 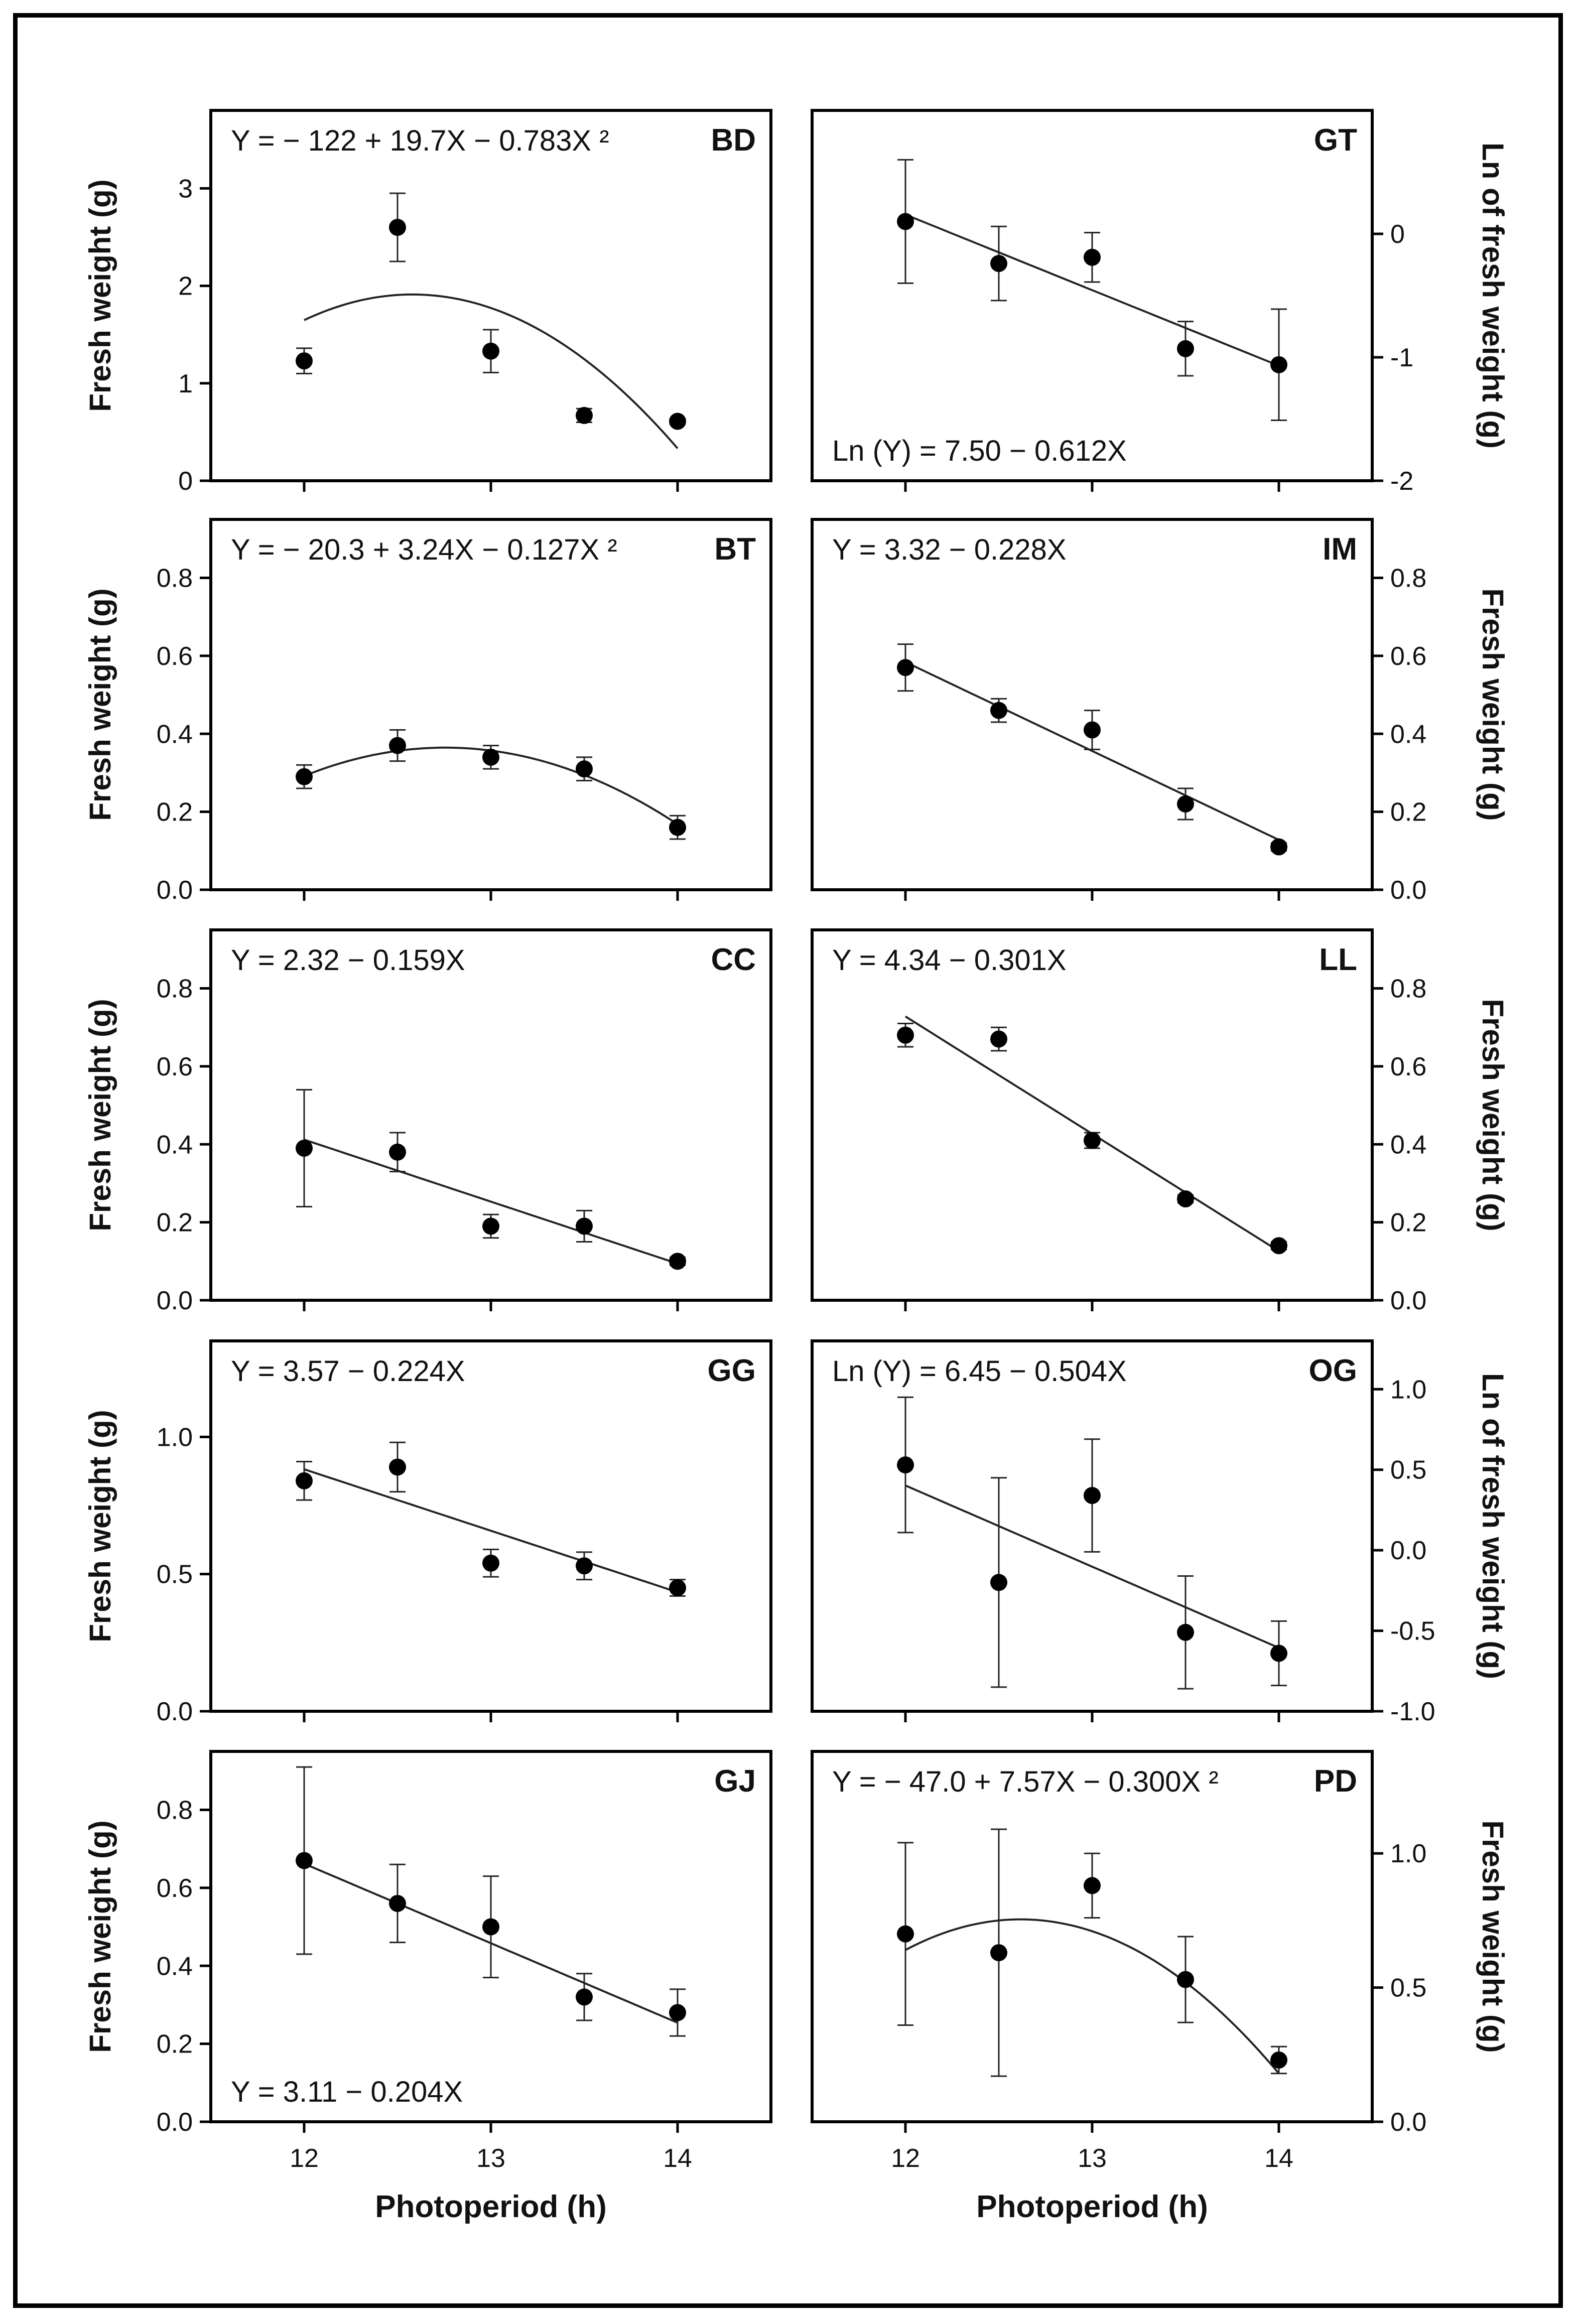 What do you see at coordinates (424, 549) in the screenshot?
I see `equation: Y = − 20.3 + 3.24X − 0.127X ²` at bounding box center [424, 549].